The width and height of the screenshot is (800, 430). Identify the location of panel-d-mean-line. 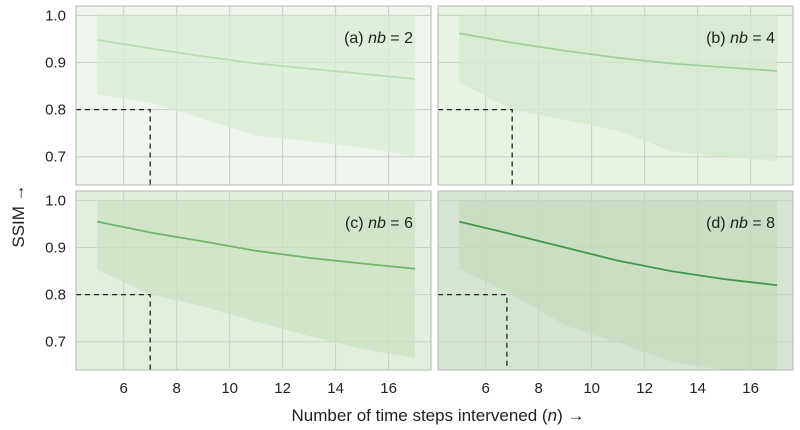
(618, 253).